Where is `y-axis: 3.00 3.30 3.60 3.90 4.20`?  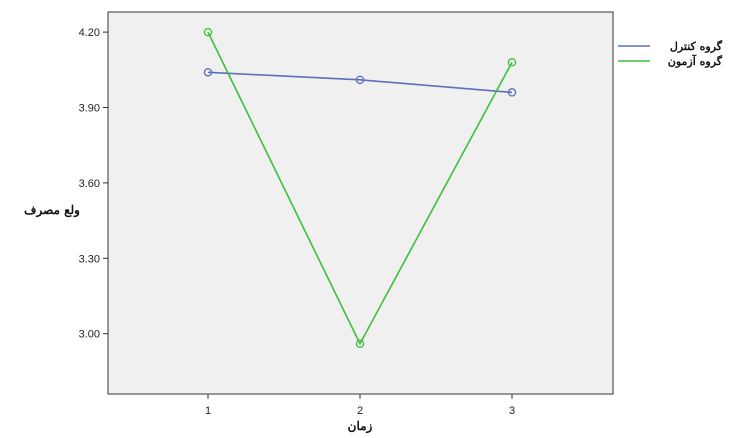 y-axis: 3.00 3.30 3.60 3.90 4.20 is located at coordinates (93, 184).